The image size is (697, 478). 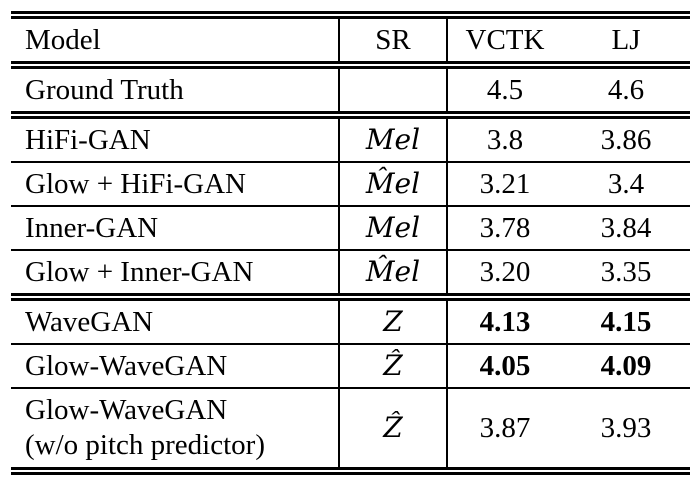 What do you see at coordinates (175, 228) in the screenshot?
I see `model-cell: Inner-GAN` at bounding box center [175, 228].